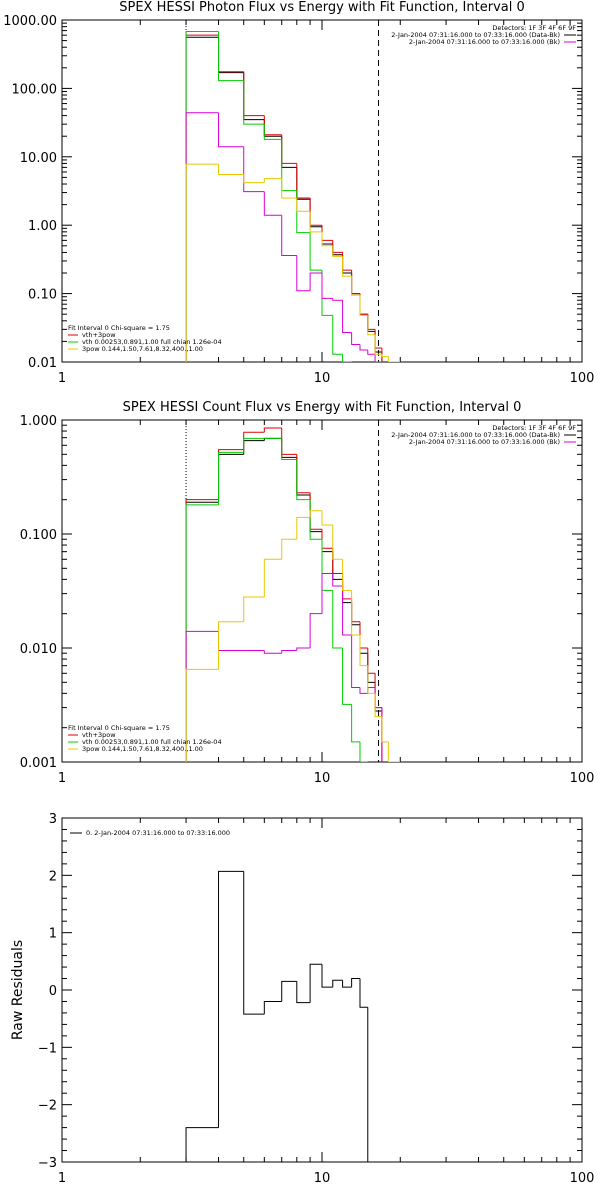  Describe the element at coordinates (42, 295) in the screenshot. I see `y-tick-label: 0.10` at that location.